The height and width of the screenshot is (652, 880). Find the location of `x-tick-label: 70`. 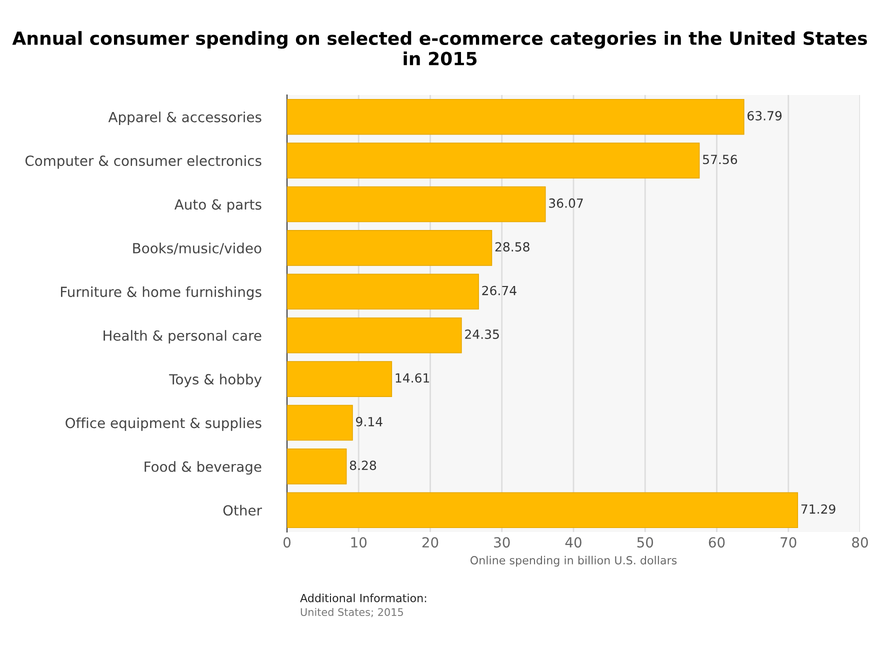

x-tick-label: 70 is located at coordinates (788, 542).